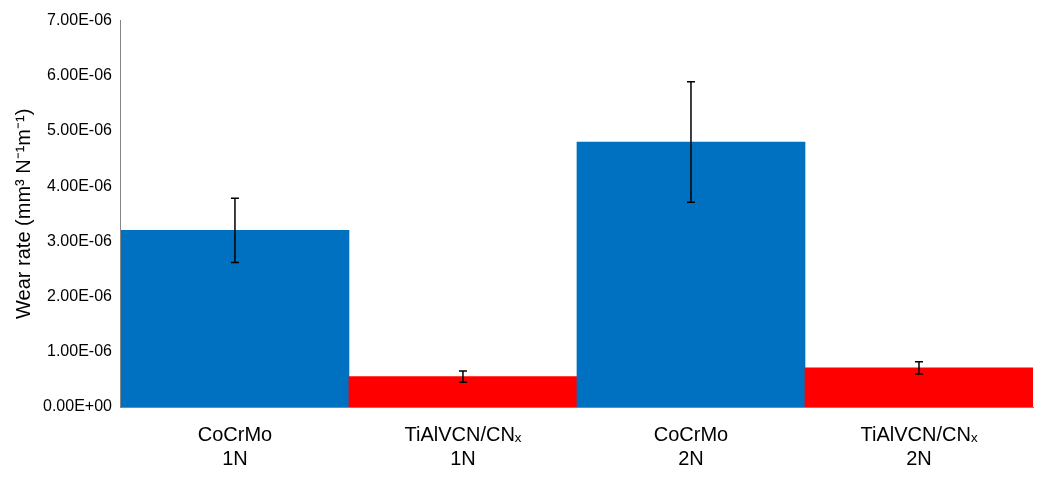 This screenshot has width=1043, height=495. Describe the element at coordinates (22, 213) in the screenshot. I see `y-axis-title: Wear rate (mm³ N⁻¹m⁻¹)` at that location.